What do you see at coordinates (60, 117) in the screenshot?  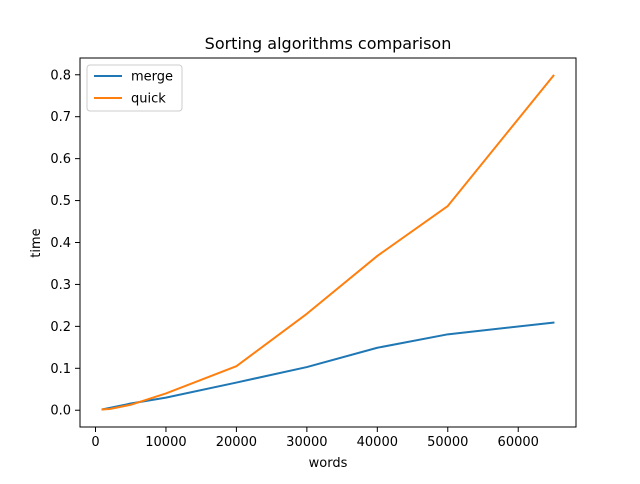 I see `y-tick-label: 0.7` at bounding box center [60, 117].